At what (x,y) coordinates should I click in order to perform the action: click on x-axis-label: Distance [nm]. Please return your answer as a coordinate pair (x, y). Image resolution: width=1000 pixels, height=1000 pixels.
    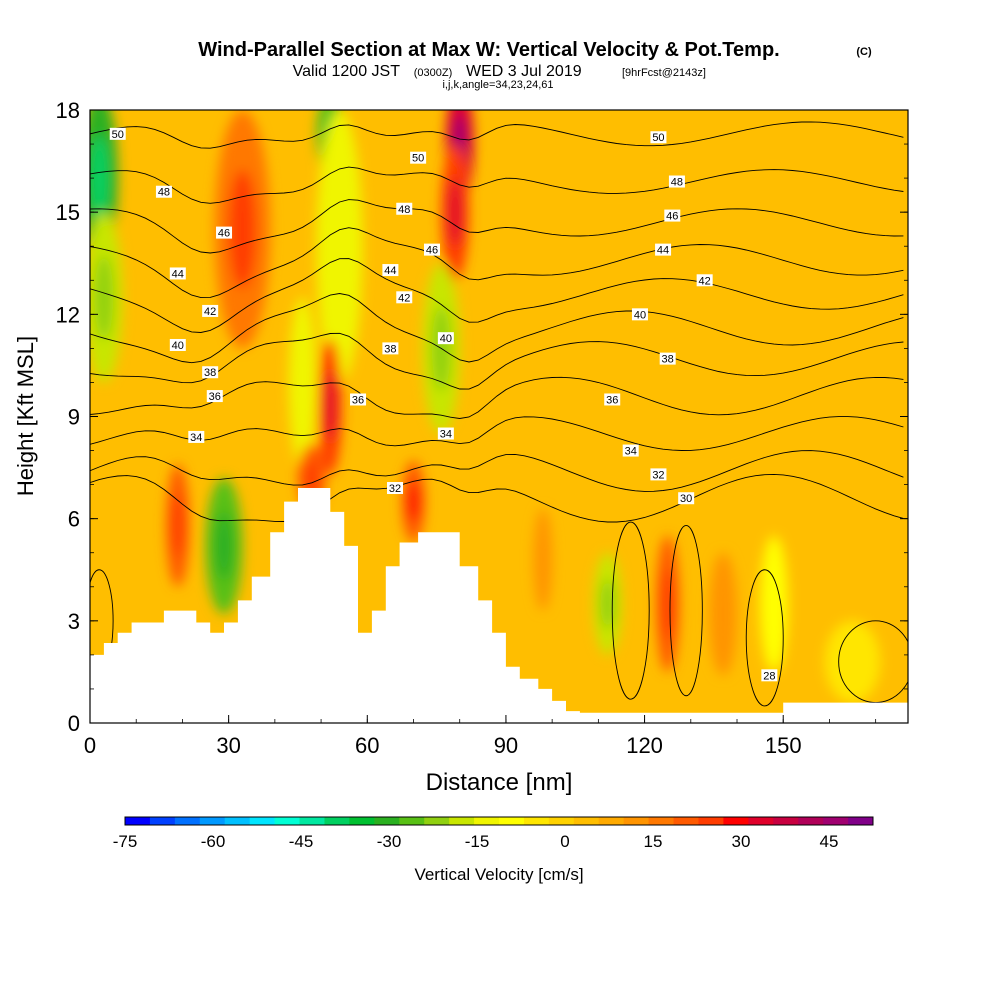
    Looking at the image, I should click on (499, 782).